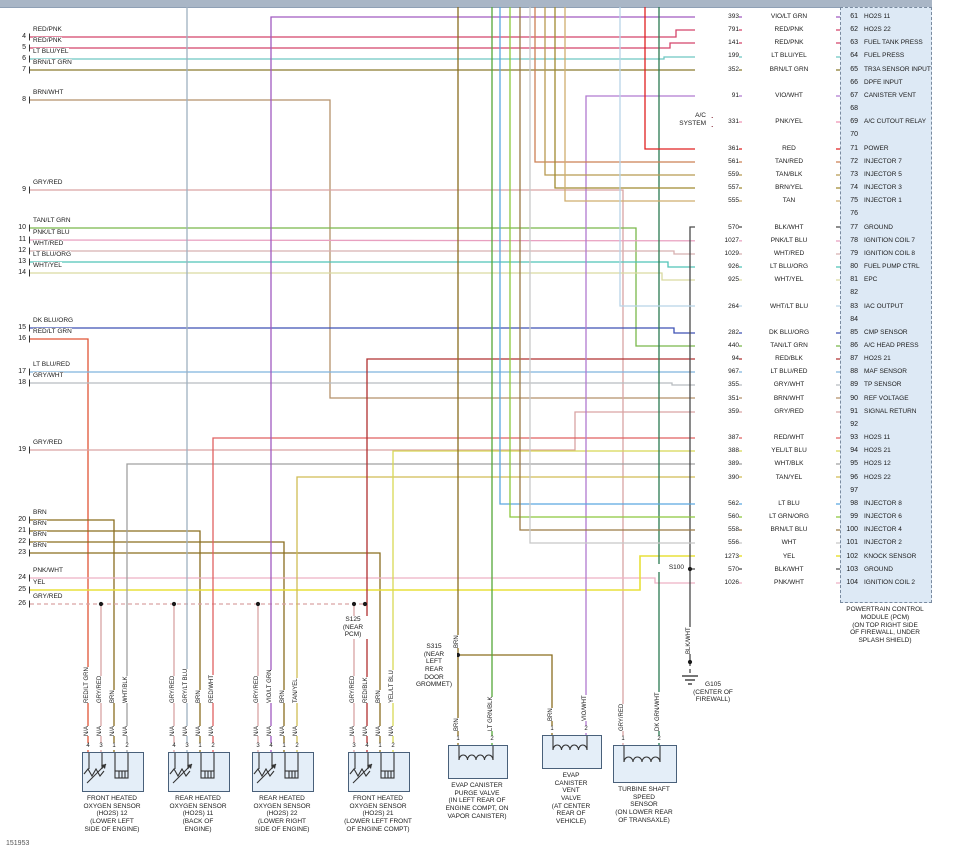  I want to click on wire-pnk-wht, so click(435, 580).